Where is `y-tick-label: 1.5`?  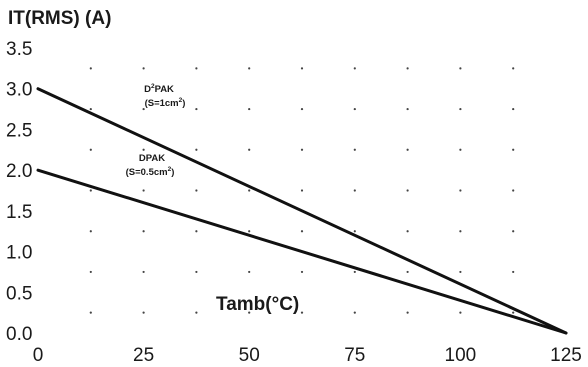
y-tick-label: 1.5 is located at coordinates (19, 212).